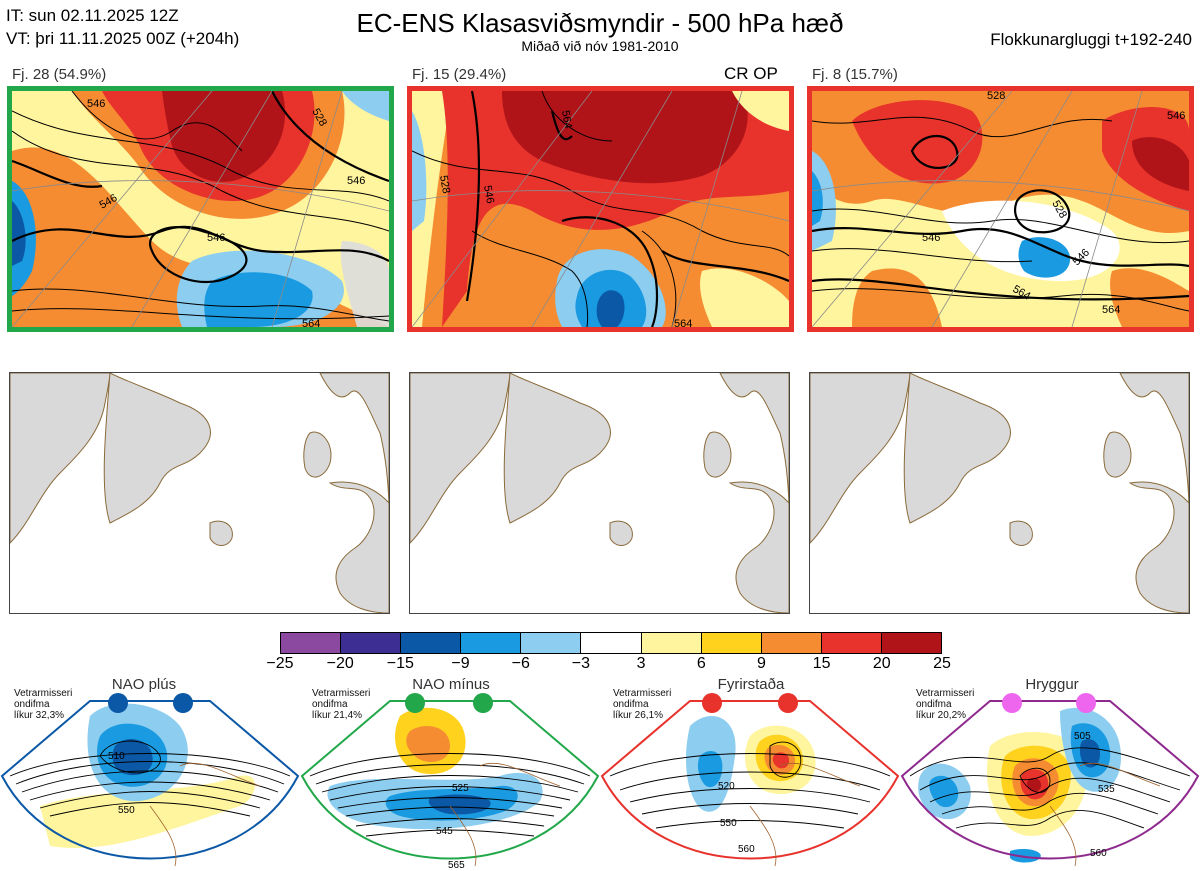  What do you see at coordinates (444, 831) in the screenshot?
I see `regime-2-contour-label: 545` at bounding box center [444, 831].